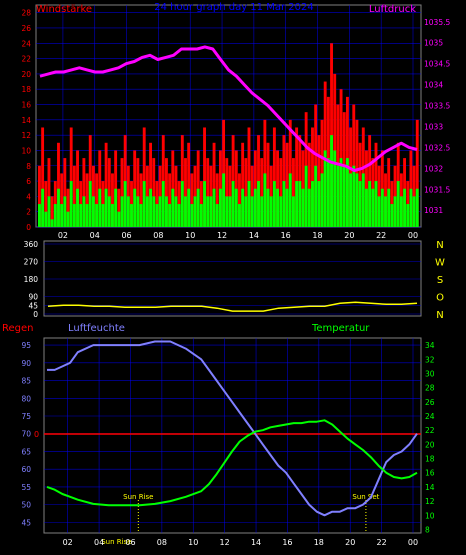 Image resolution: width=466 pixels, height=555 pixels. What do you see at coordinates (31, 244) in the screenshot?
I see `direction-tick-label: 360` at bounding box center [31, 244].